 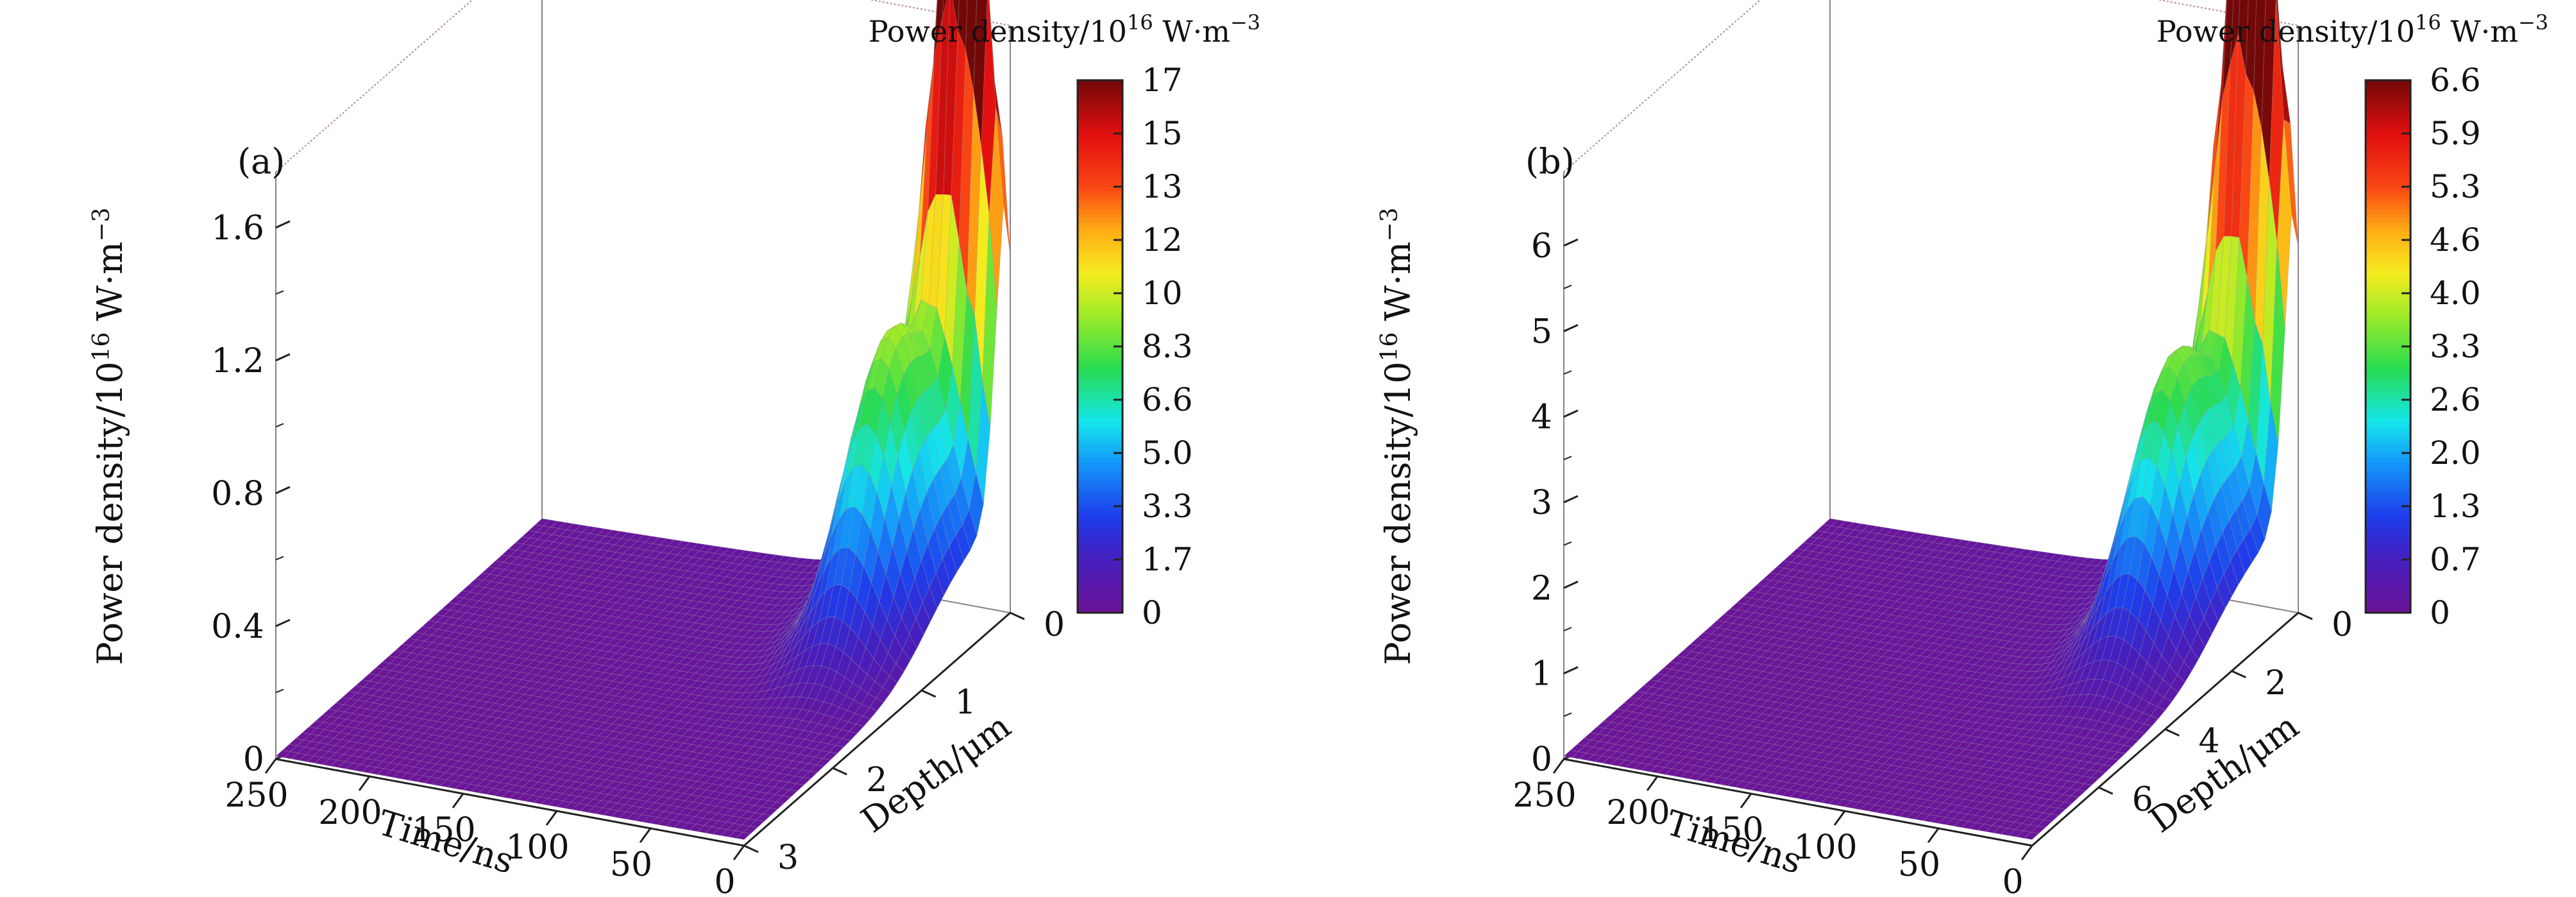 I want to click on colorbar-tick-label: 17, so click(x=1162, y=80).